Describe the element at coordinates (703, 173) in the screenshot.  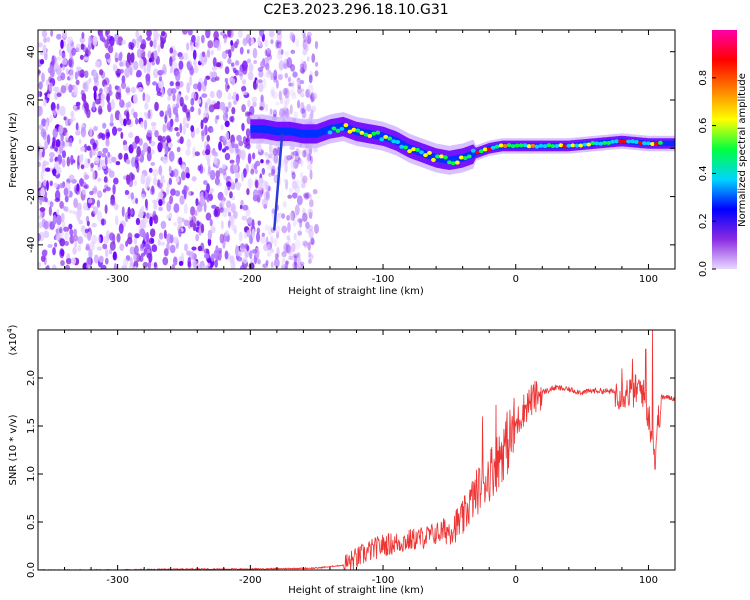
I see `colorbar-tick-label: 0.4` at that location.